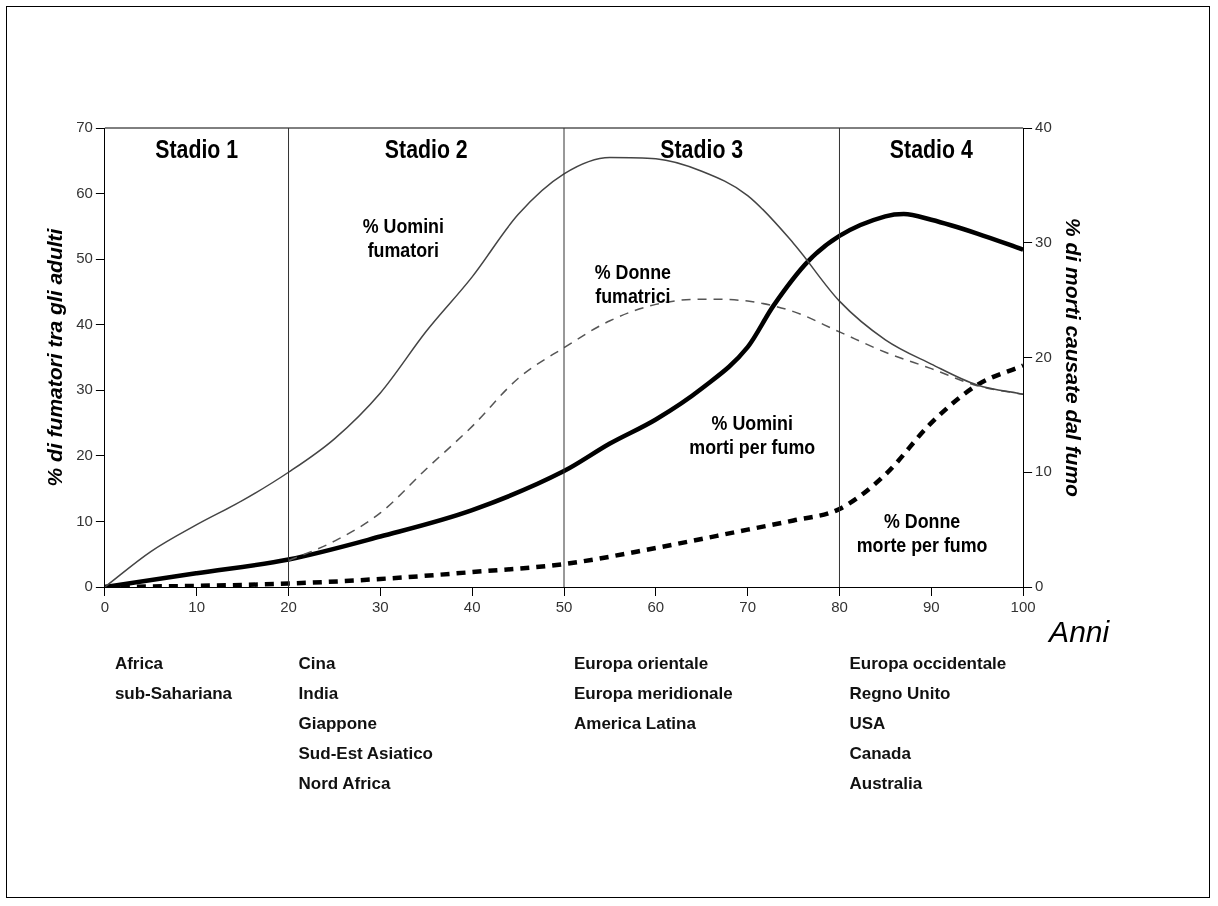 The image size is (1218, 906). I want to click on text: Europa occidentale Regno Unito USA Canada Australia, so click(928, 723).